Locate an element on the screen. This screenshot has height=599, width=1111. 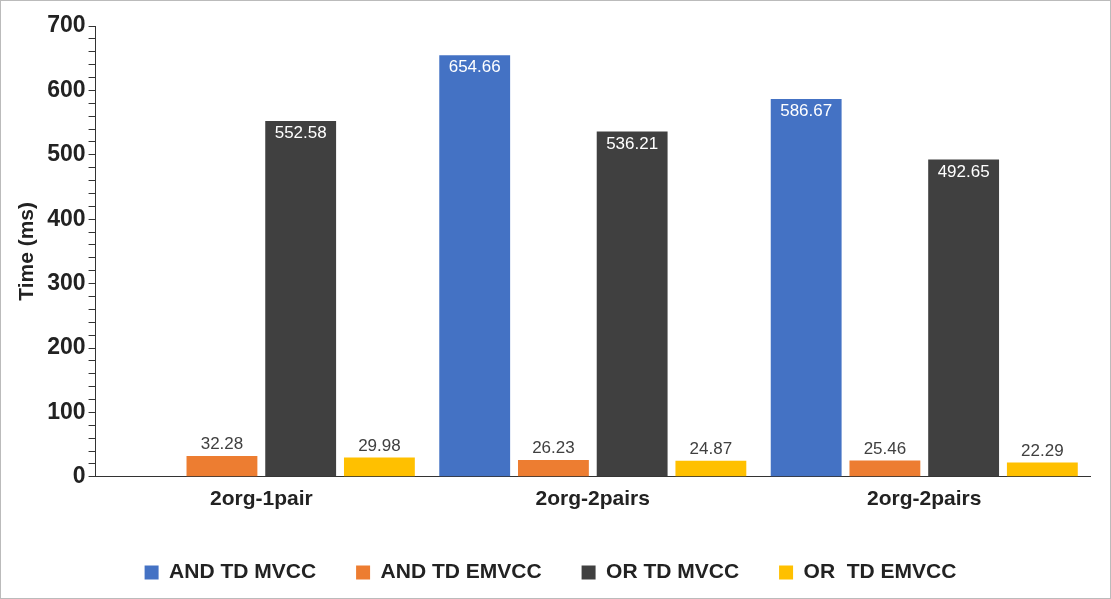
legend-label: AND TD MVCC is located at coordinates (243, 571).